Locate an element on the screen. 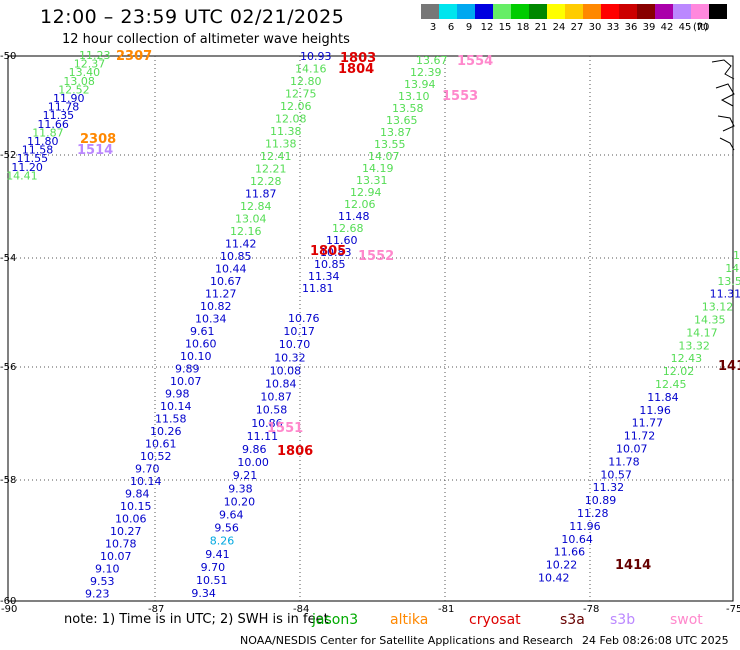 The image size is (740, 650). legend-unit: (ft) is located at coordinates (701, 27).